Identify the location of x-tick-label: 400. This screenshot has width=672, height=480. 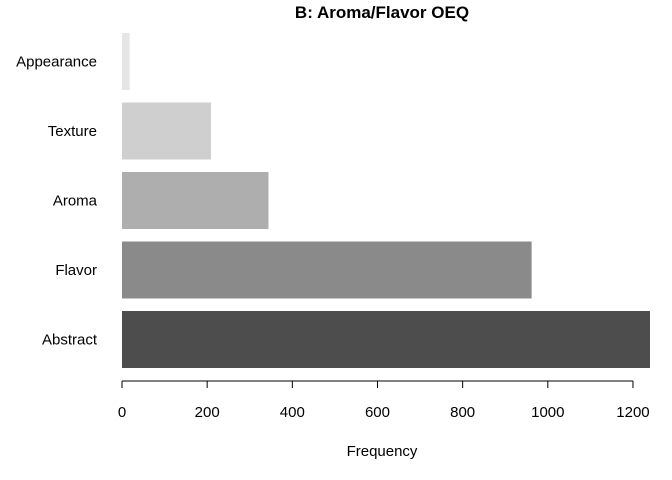
(292, 412).